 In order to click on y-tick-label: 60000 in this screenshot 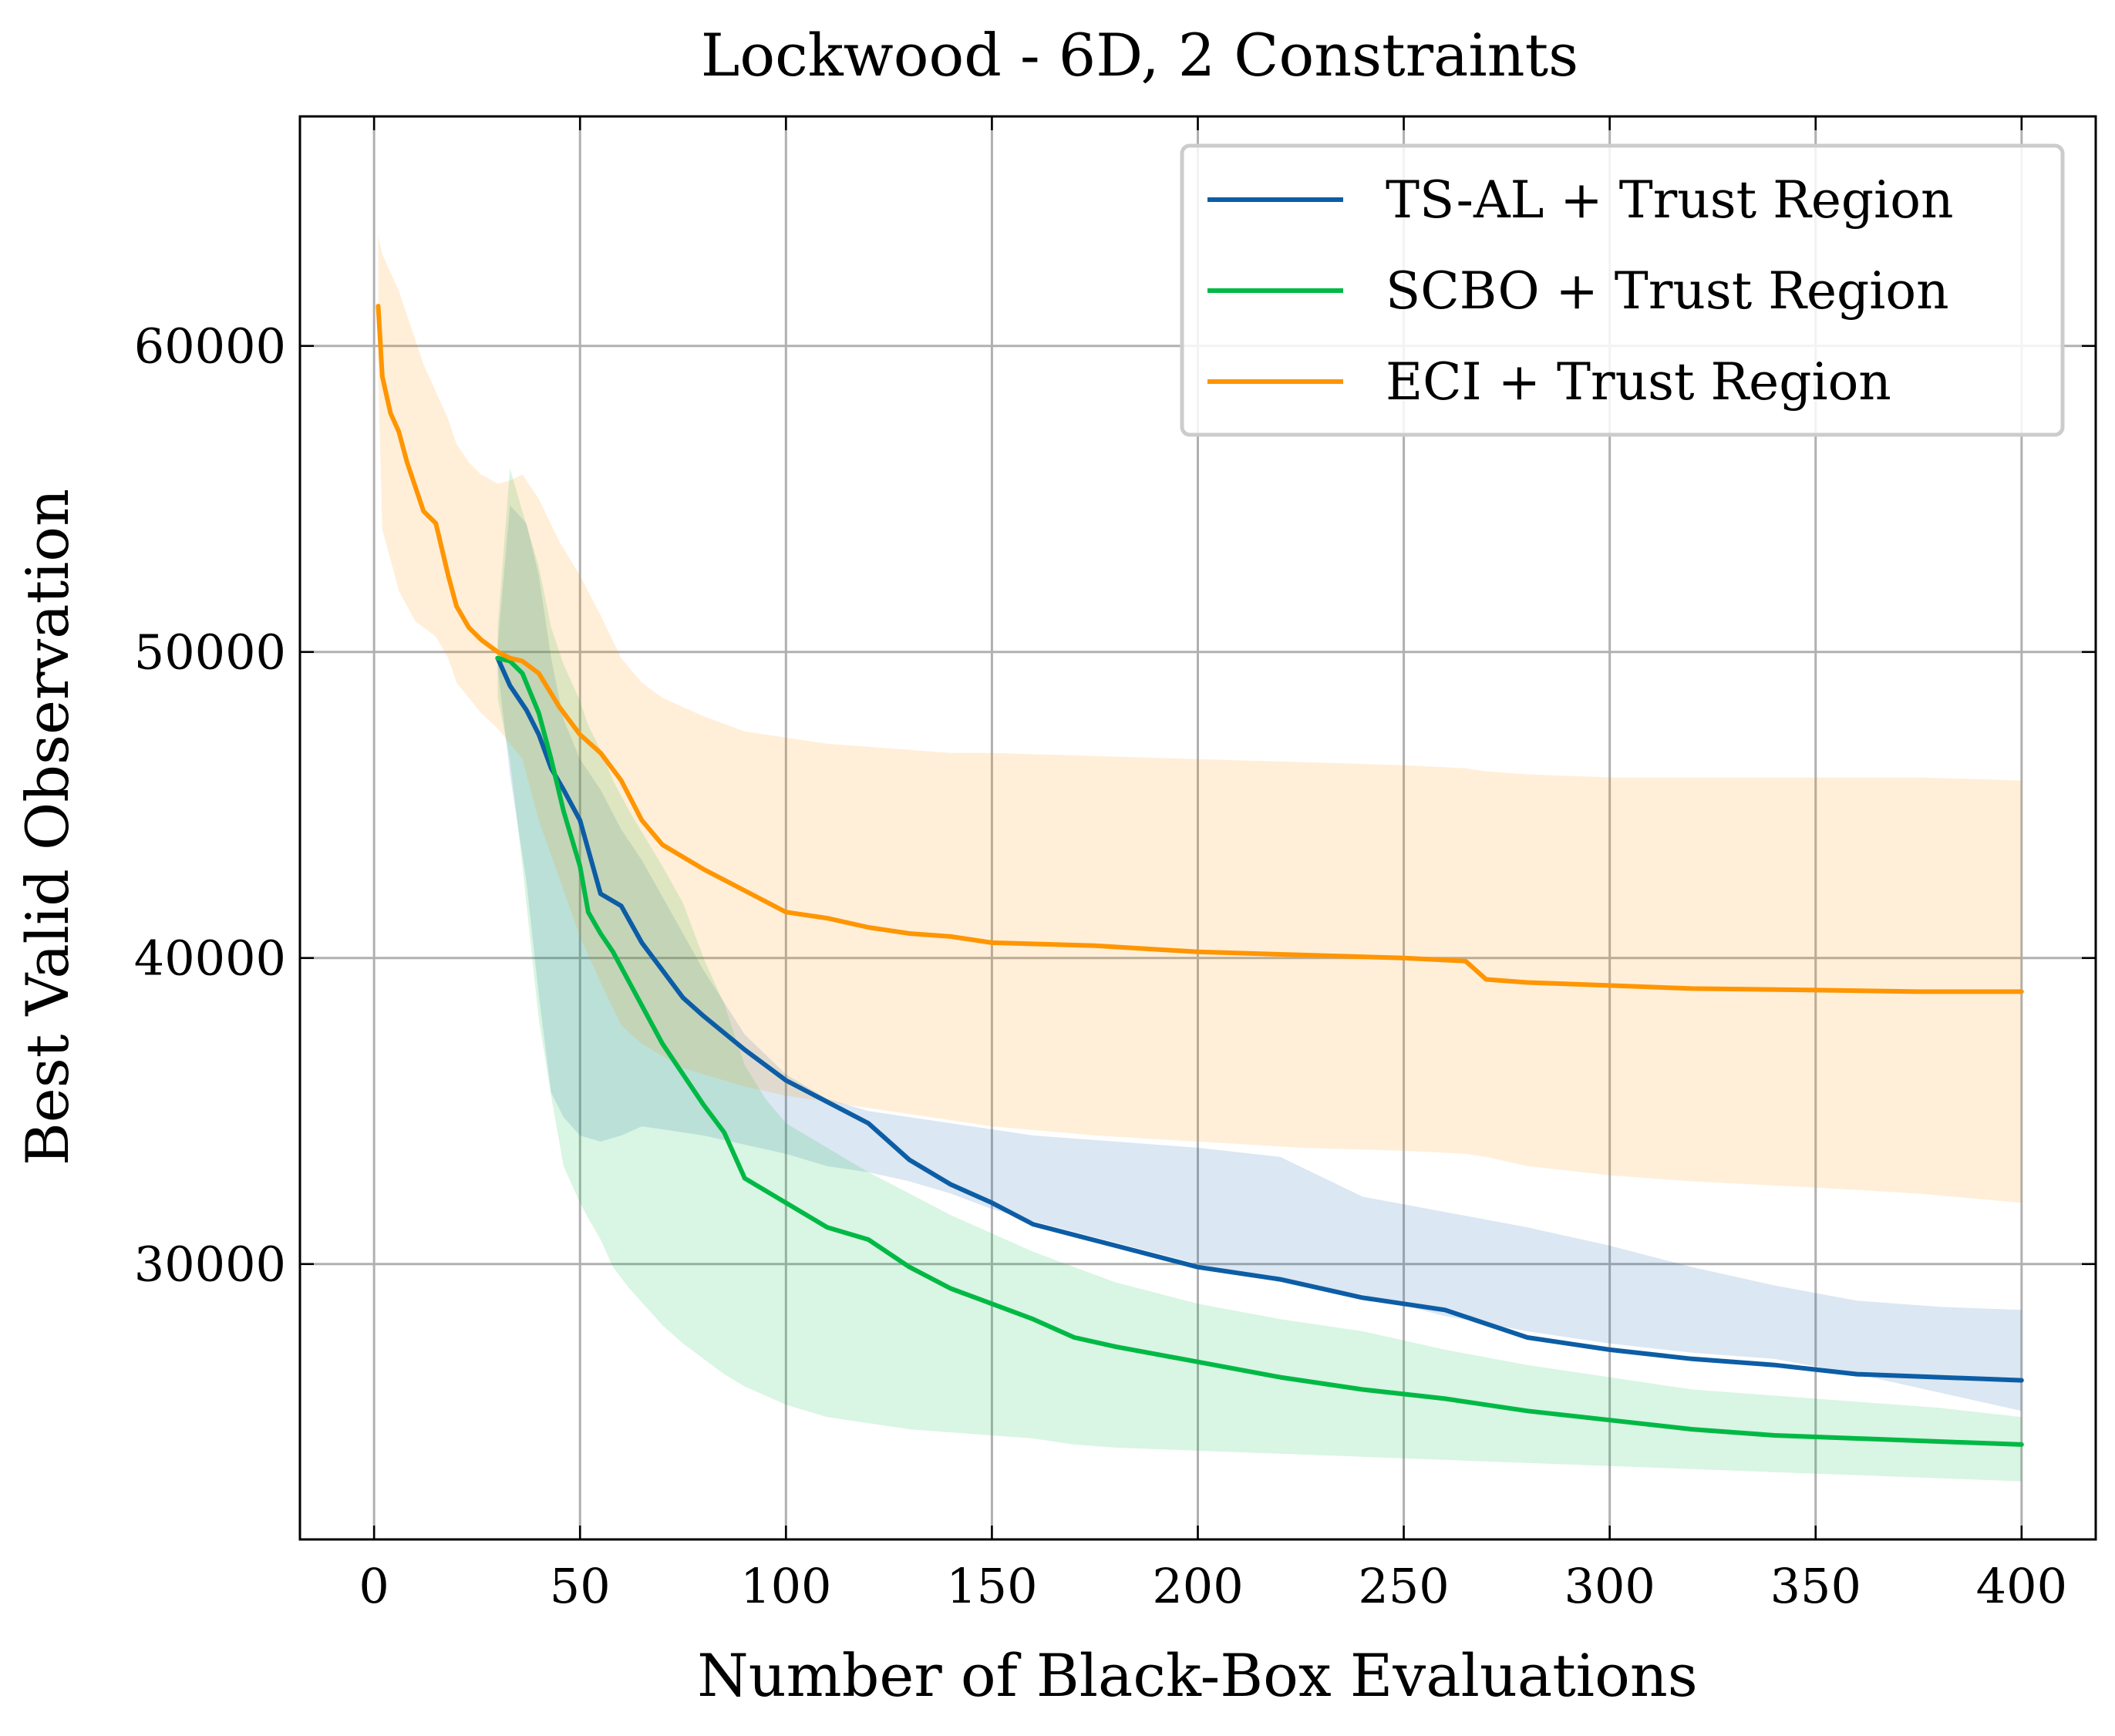, I will do `click(210, 346)`.